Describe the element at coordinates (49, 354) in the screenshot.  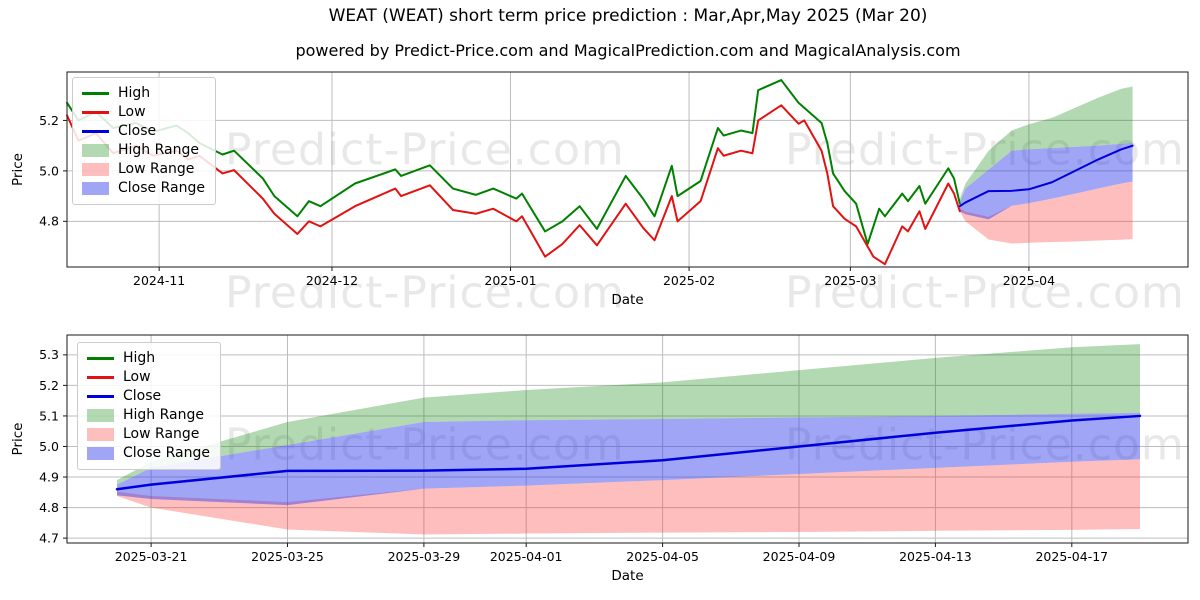
I see `y-tick-label: 5.3` at that location.